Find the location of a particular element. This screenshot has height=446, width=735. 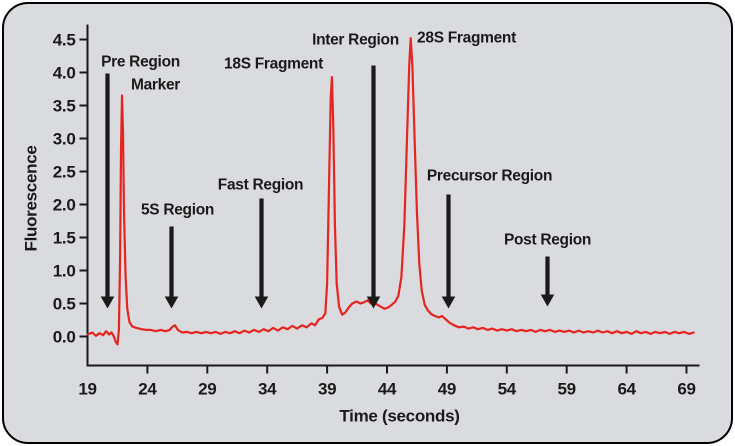

annotation-label-marker: Marker is located at coordinates (155, 85).